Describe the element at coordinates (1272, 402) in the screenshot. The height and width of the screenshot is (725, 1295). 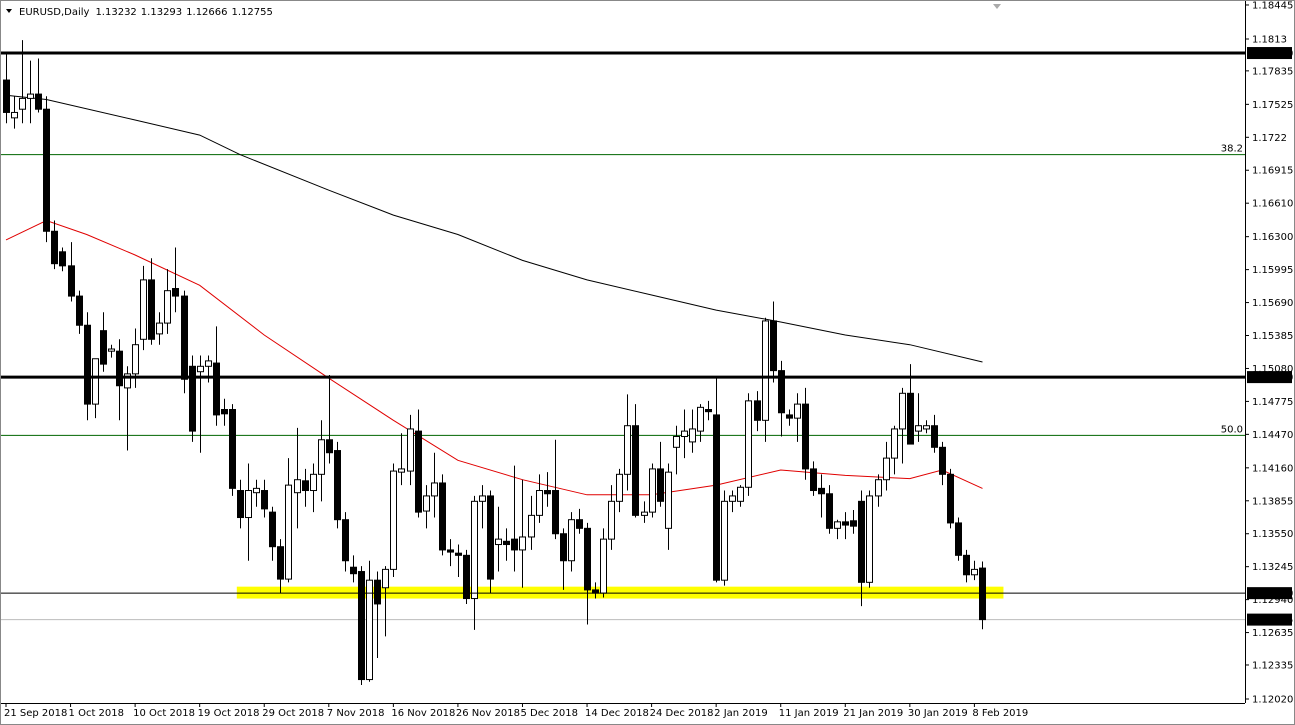
I see `y-tick-label: 1.14775` at that location.